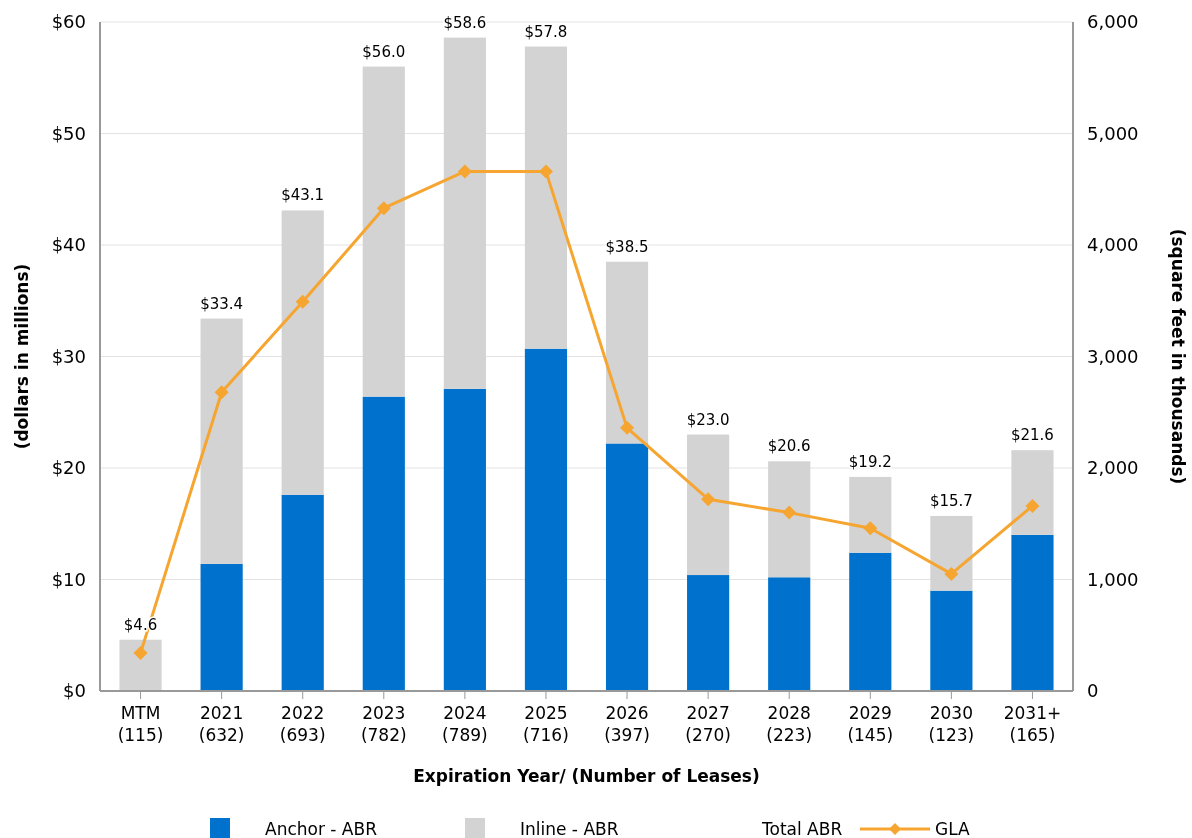 The height and width of the screenshot is (838, 1192). What do you see at coordinates (74, 690) in the screenshot?
I see `y-tick-label: $0` at bounding box center [74, 690].